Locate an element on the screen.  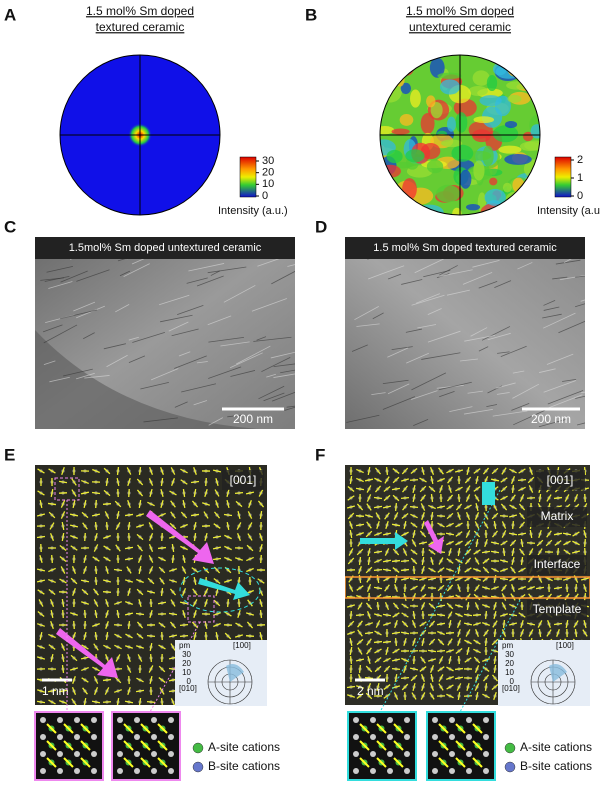
legend-label: A-site cations is located at coordinates (244, 747).